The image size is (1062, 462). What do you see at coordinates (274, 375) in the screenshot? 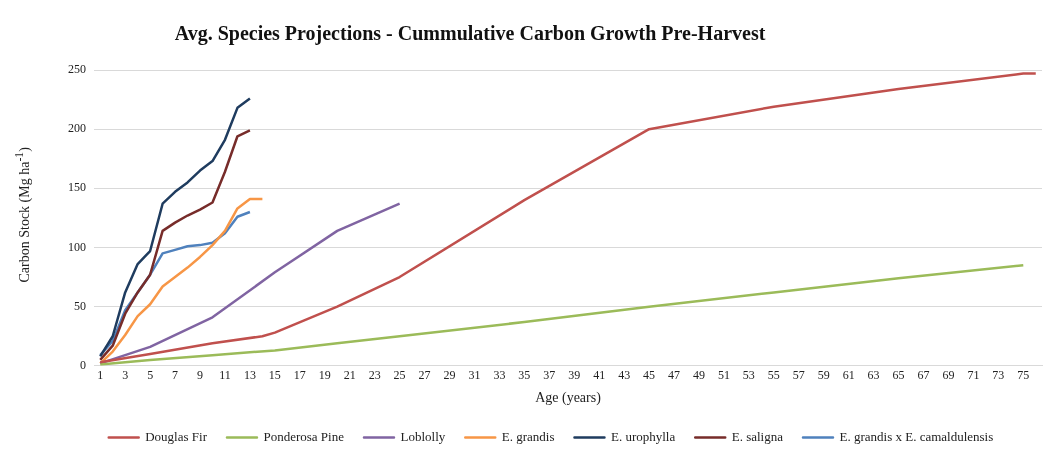
I see `x-tick-label: 15` at bounding box center [274, 375].